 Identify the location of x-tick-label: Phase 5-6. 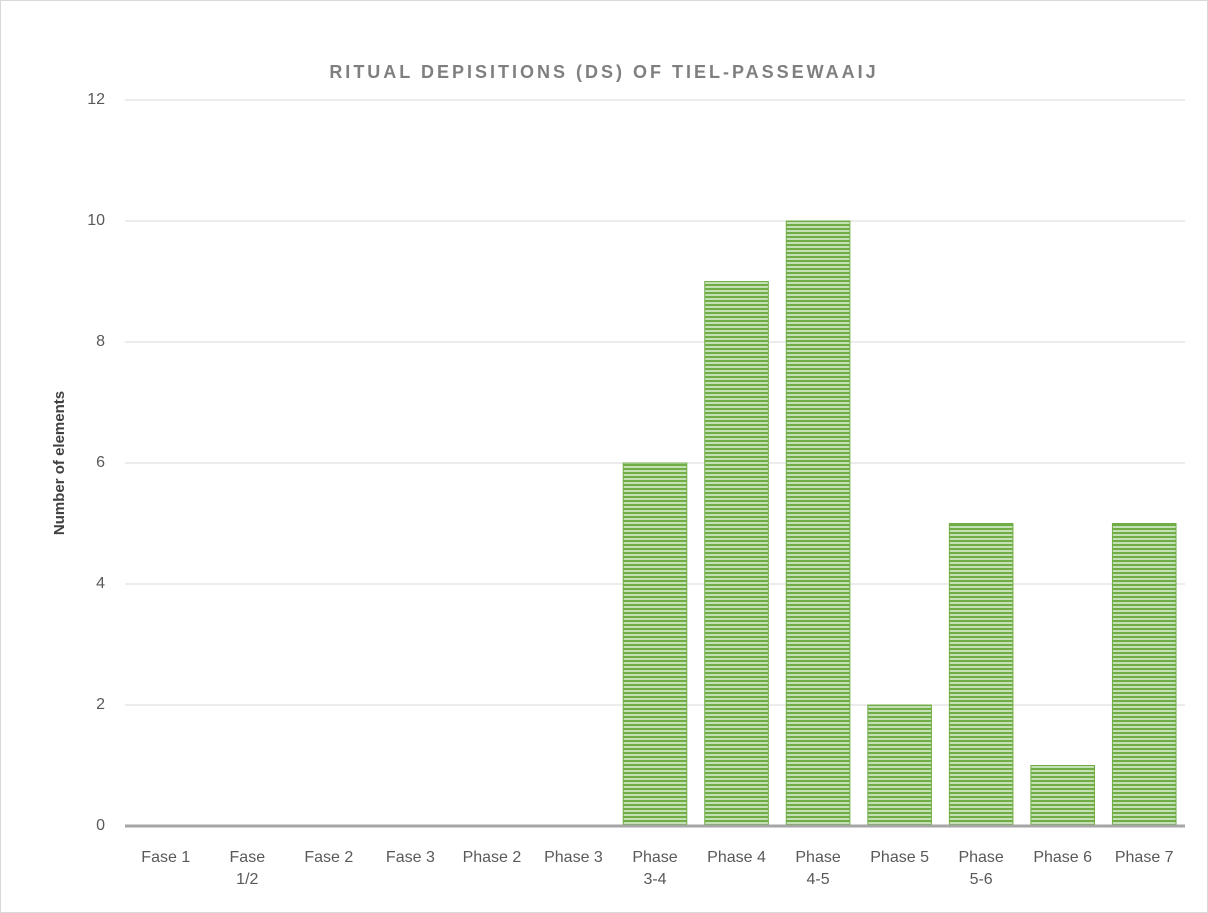
(980, 868).